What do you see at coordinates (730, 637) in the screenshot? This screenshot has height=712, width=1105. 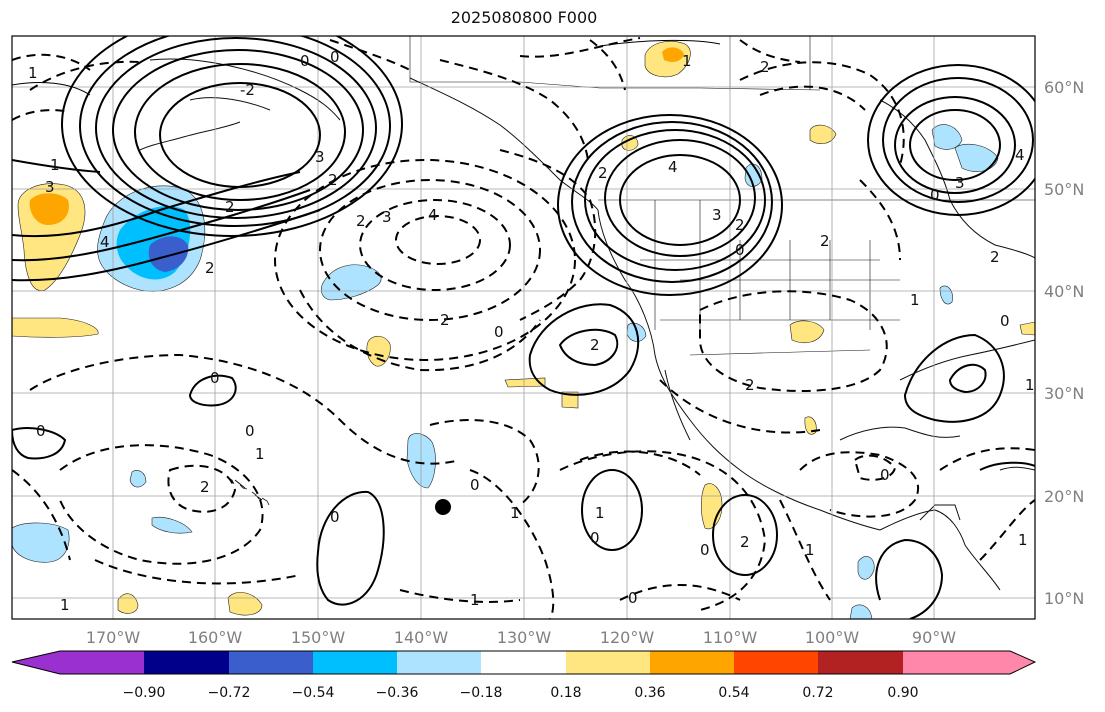 I see `lon-label: 110°W` at bounding box center [730, 637].